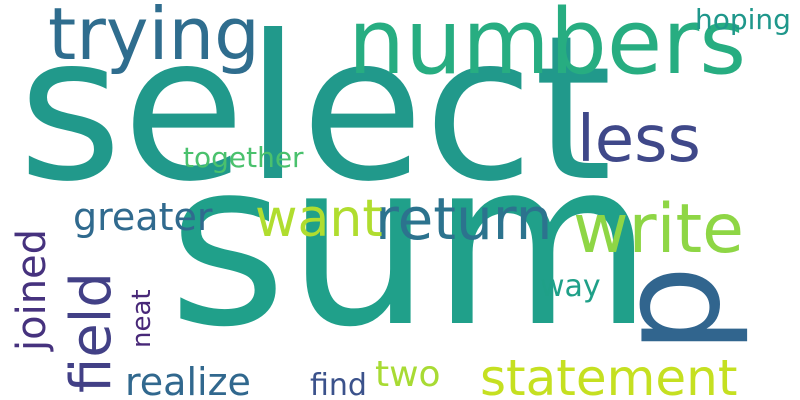 Image resolution: width=800 pixels, height=400 pixels. What do you see at coordinates (639, 140) in the screenshot?
I see `word-less: less` at bounding box center [639, 140].